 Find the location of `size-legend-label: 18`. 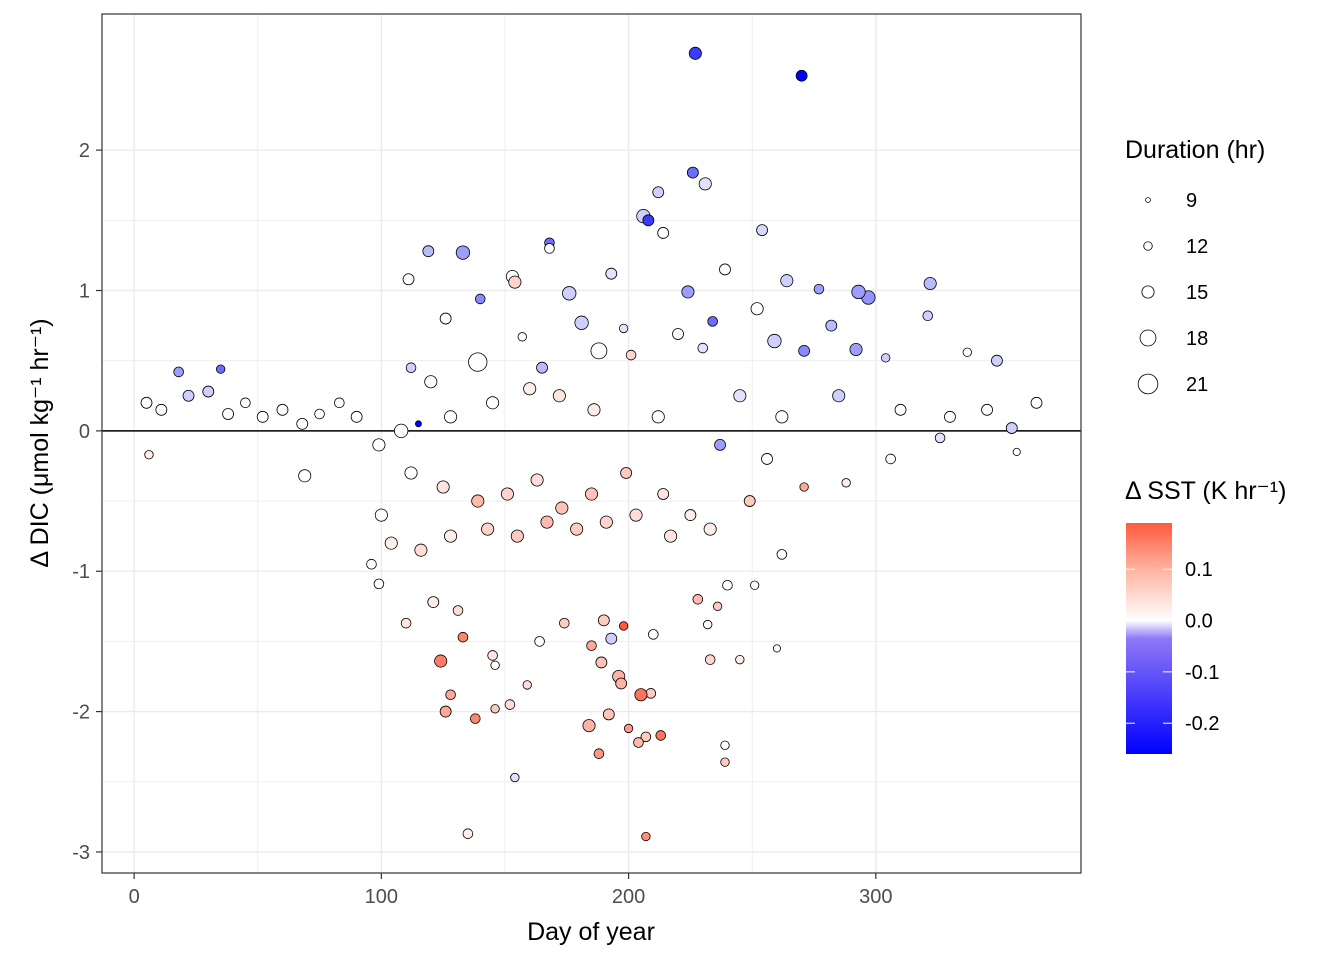

size-legend-label: 18 is located at coordinates (1197, 339).